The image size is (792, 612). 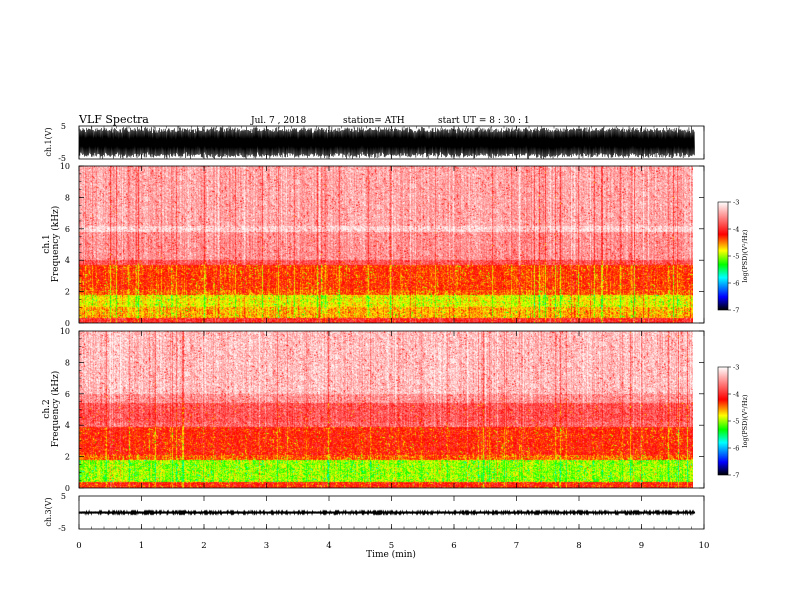 I want to click on ch1-frequency-ylabel: Frequency (kHz), so click(x=55, y=244).